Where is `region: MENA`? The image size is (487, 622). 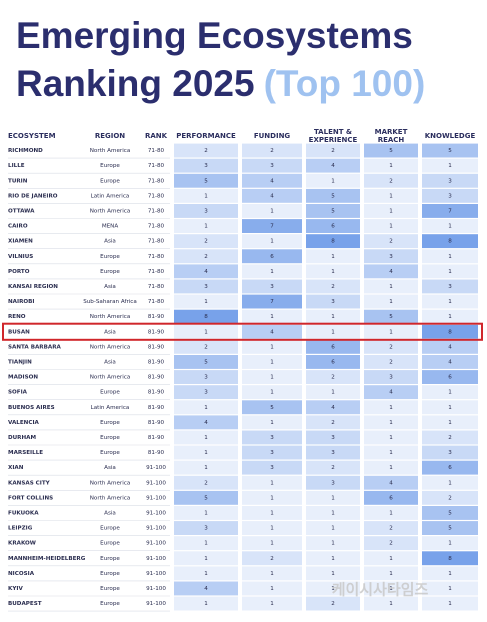
region: MENA is located at coordinates (110, 227).